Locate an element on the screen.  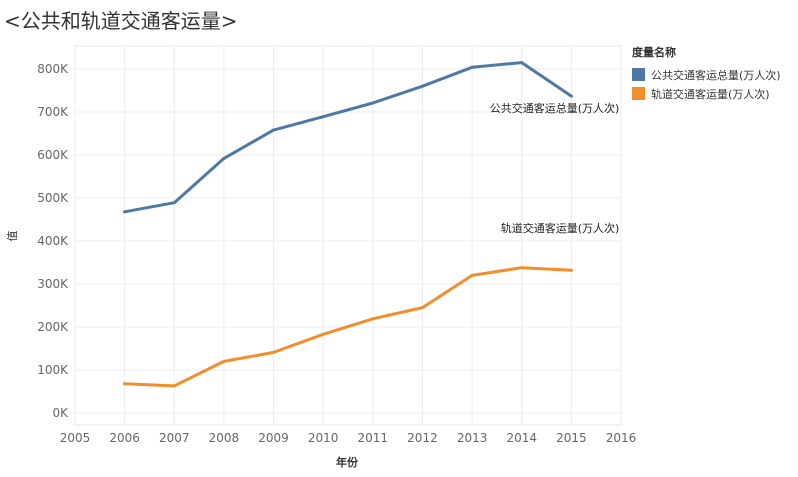
legend-item-rail-transit: 轨道交通客运量(万人次) is located at coordinates (706, 93).